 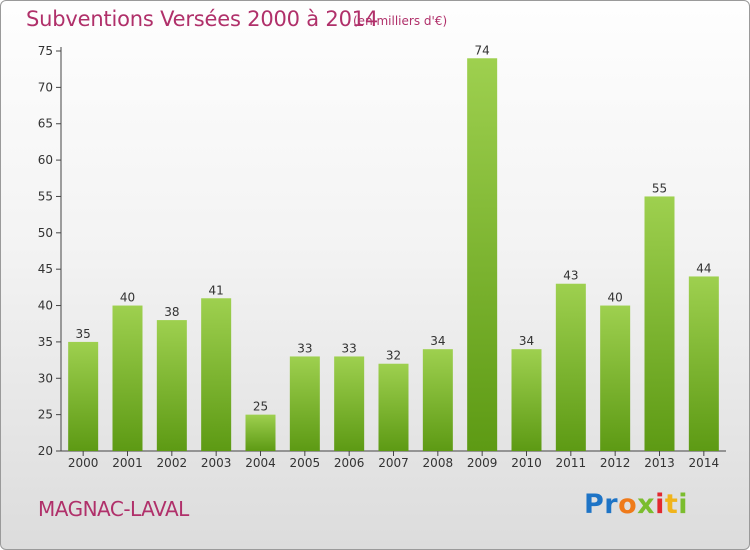 I want to click on x-tick-label: 2011, so click(x=571, y=463).